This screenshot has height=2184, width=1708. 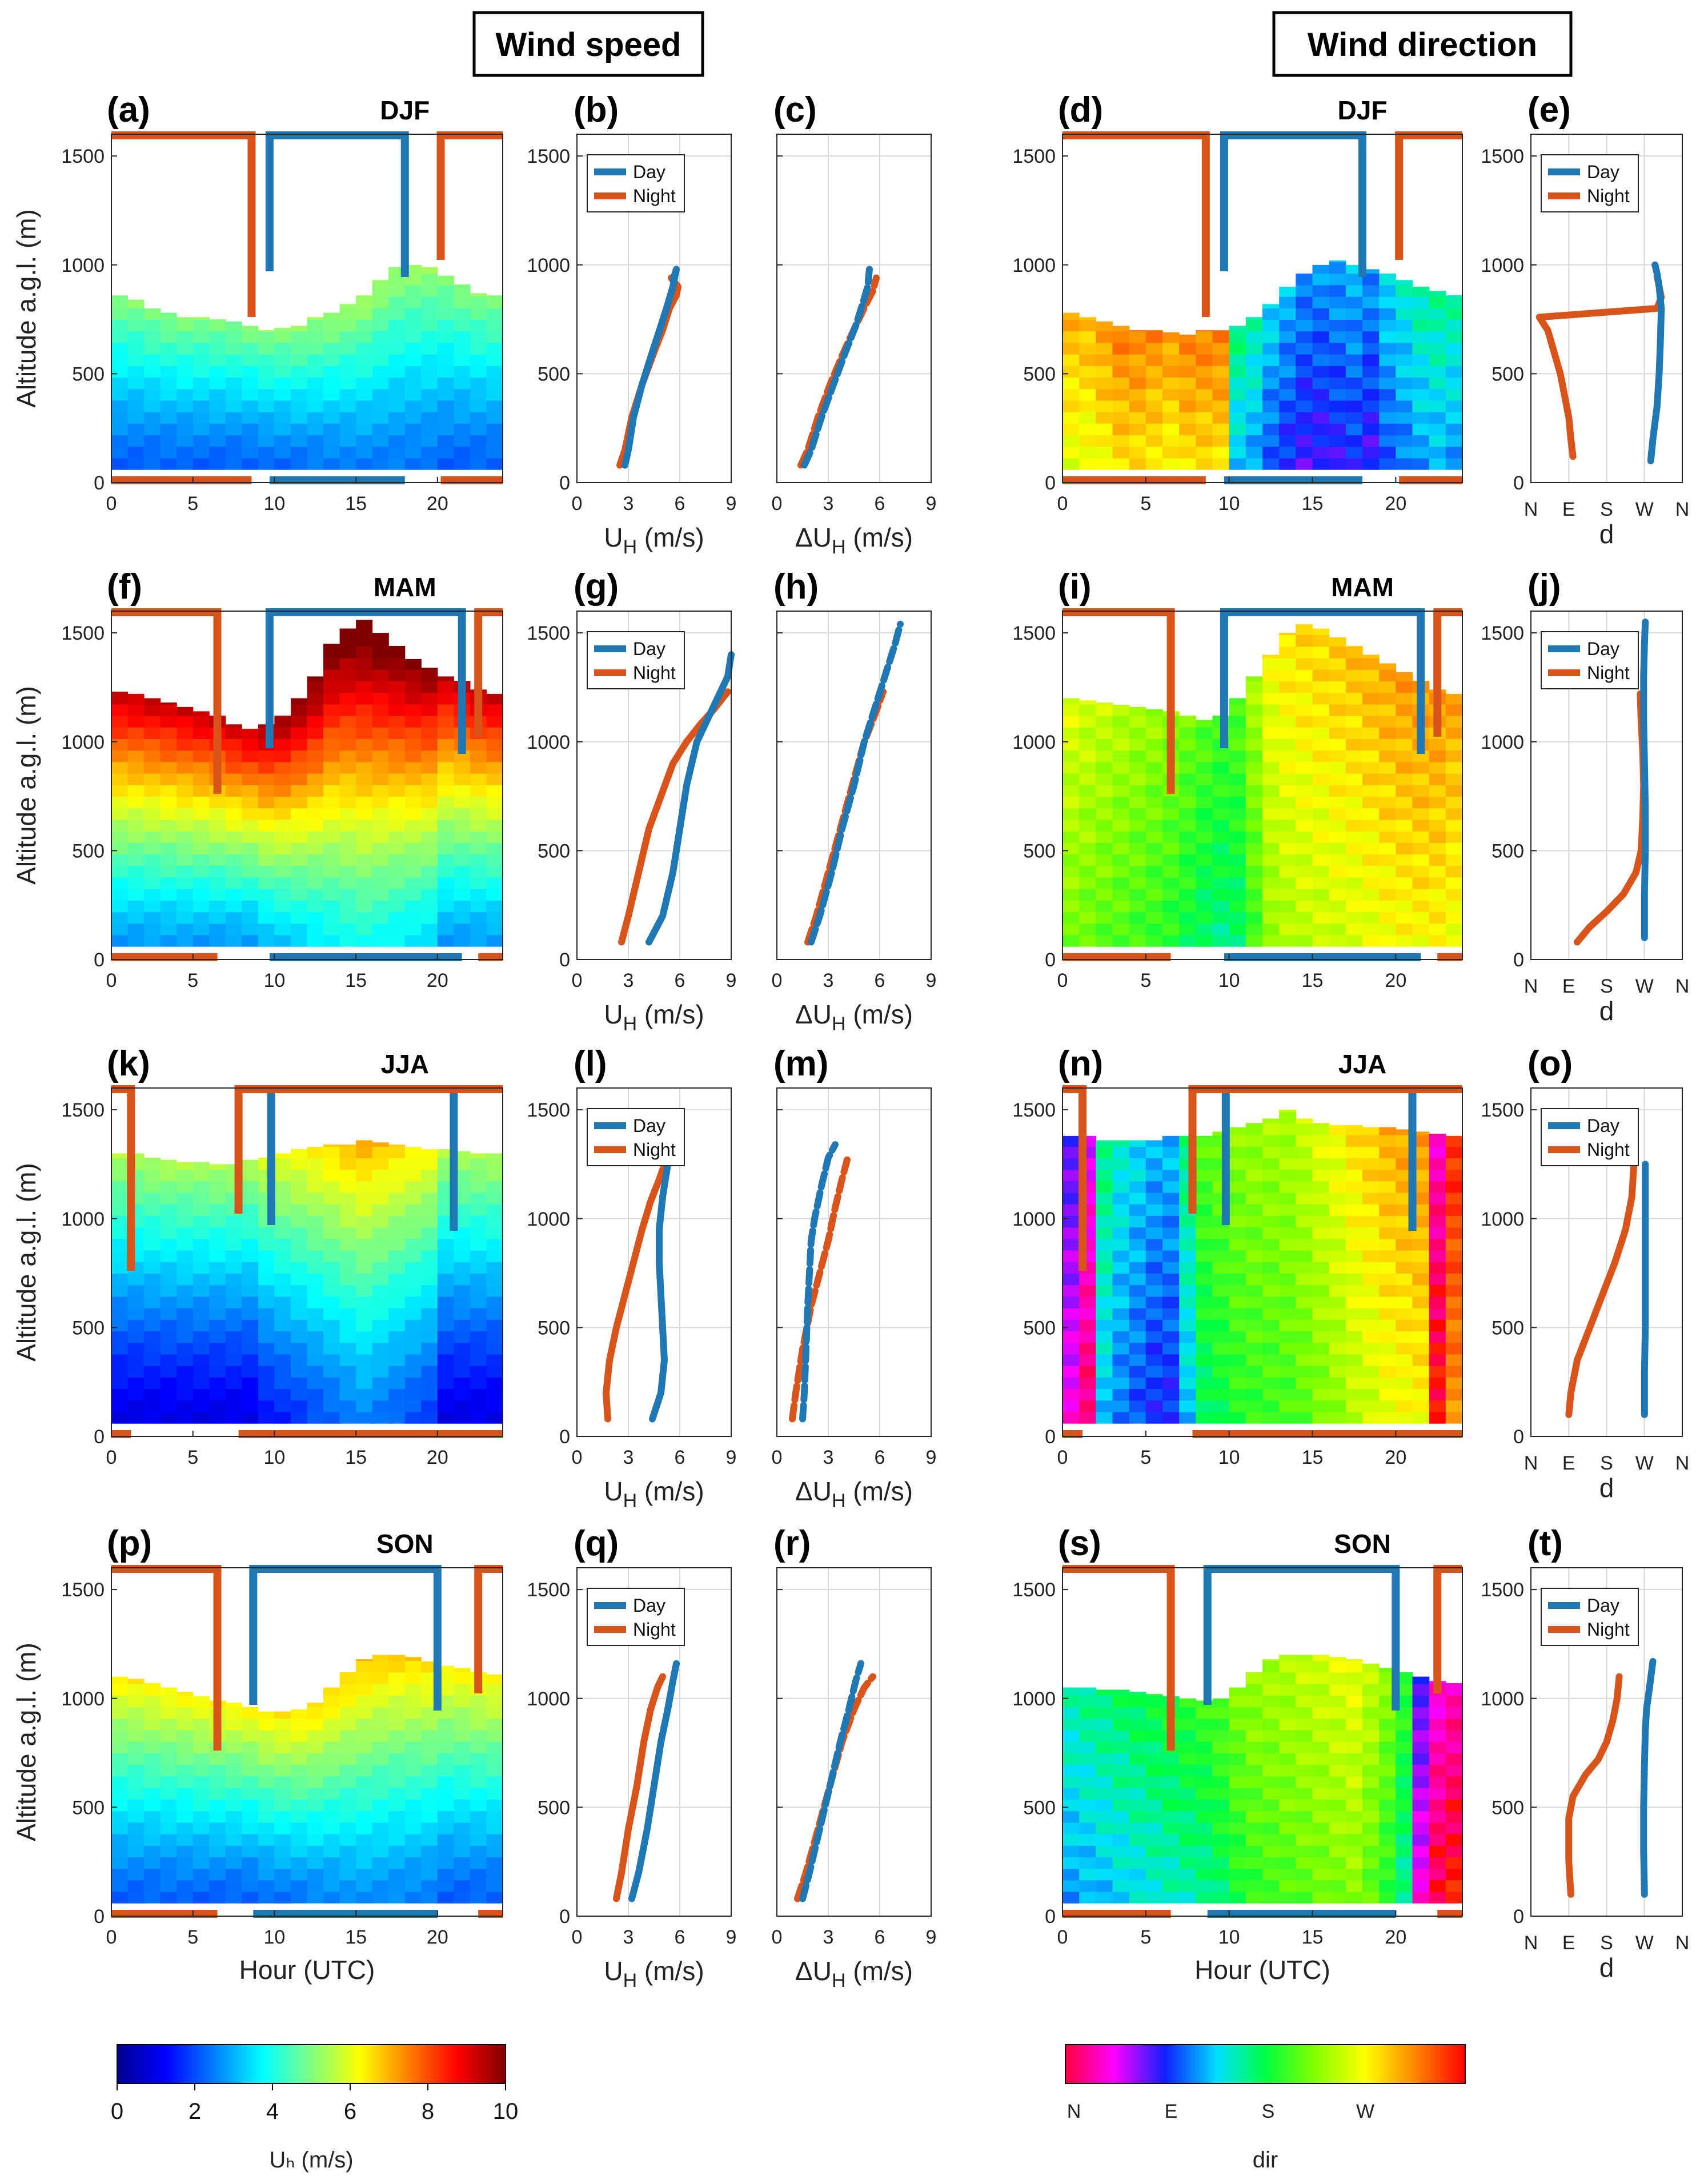 I want to click on night-series-line, so click(x=1594, y=1785).